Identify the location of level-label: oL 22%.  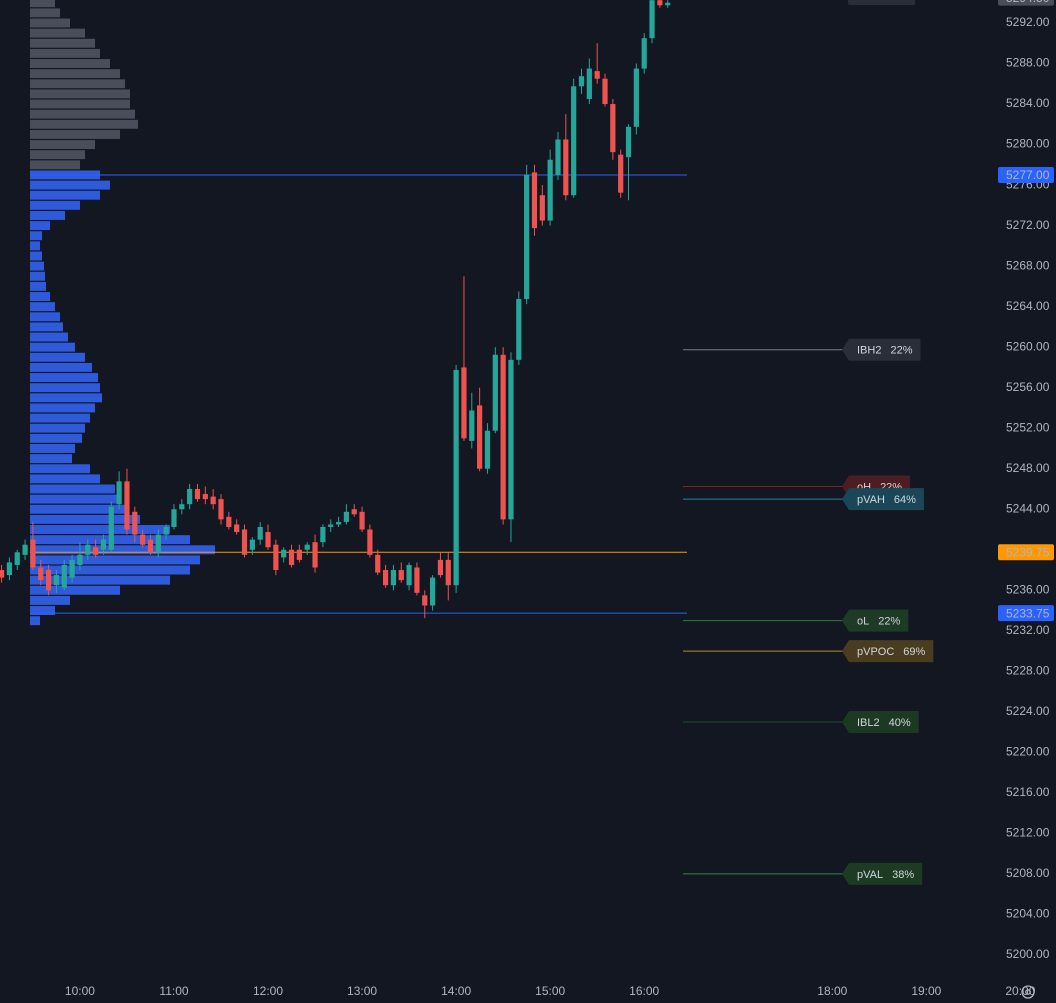
(875, 620).